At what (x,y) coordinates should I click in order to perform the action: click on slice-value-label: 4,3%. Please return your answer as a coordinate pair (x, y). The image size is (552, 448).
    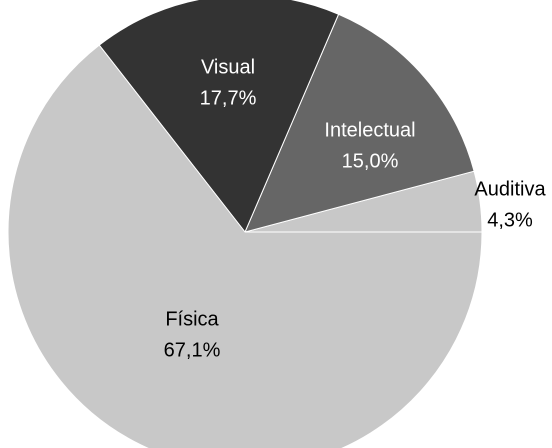
    Looking at the image, I should click on (510, 220).